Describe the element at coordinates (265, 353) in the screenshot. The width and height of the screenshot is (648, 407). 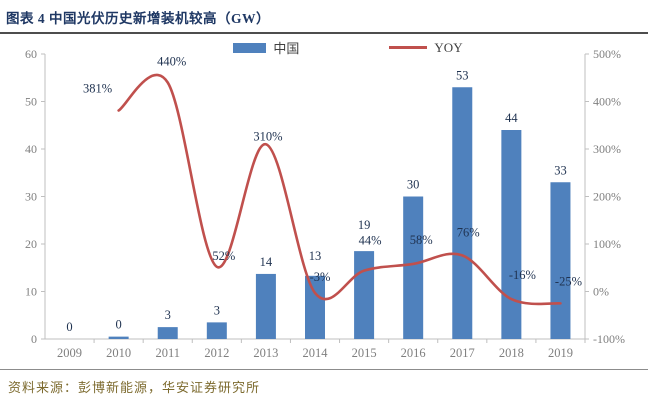
I see `x-tick-label: 2013` at that location.